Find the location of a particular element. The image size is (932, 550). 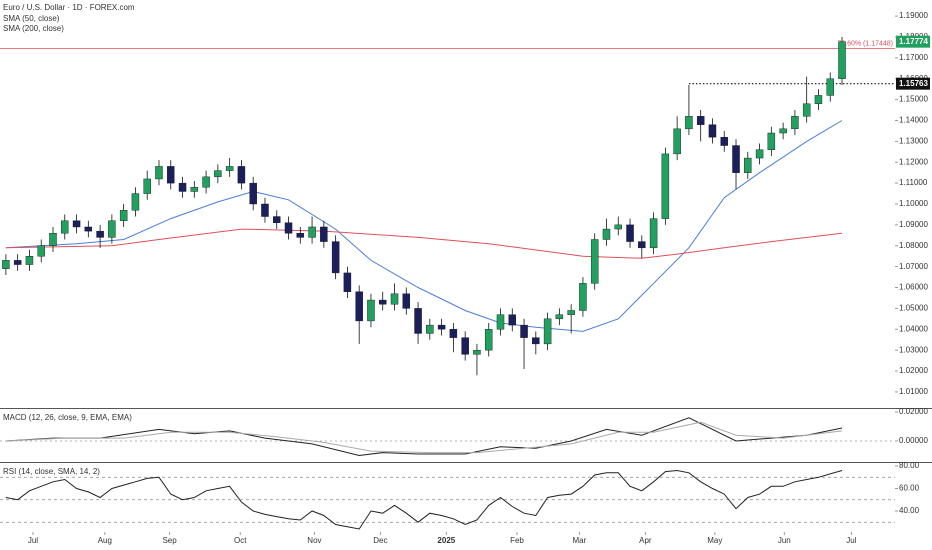

x-tick-label: Nov is located at coordinates (314, 540).